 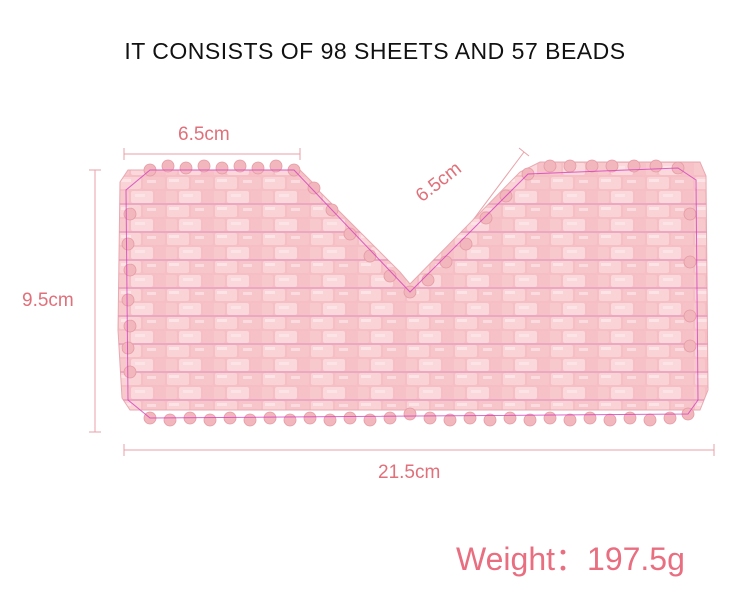 I want to click on dimension-height: 9.5cm, so click(x=48, y=300).